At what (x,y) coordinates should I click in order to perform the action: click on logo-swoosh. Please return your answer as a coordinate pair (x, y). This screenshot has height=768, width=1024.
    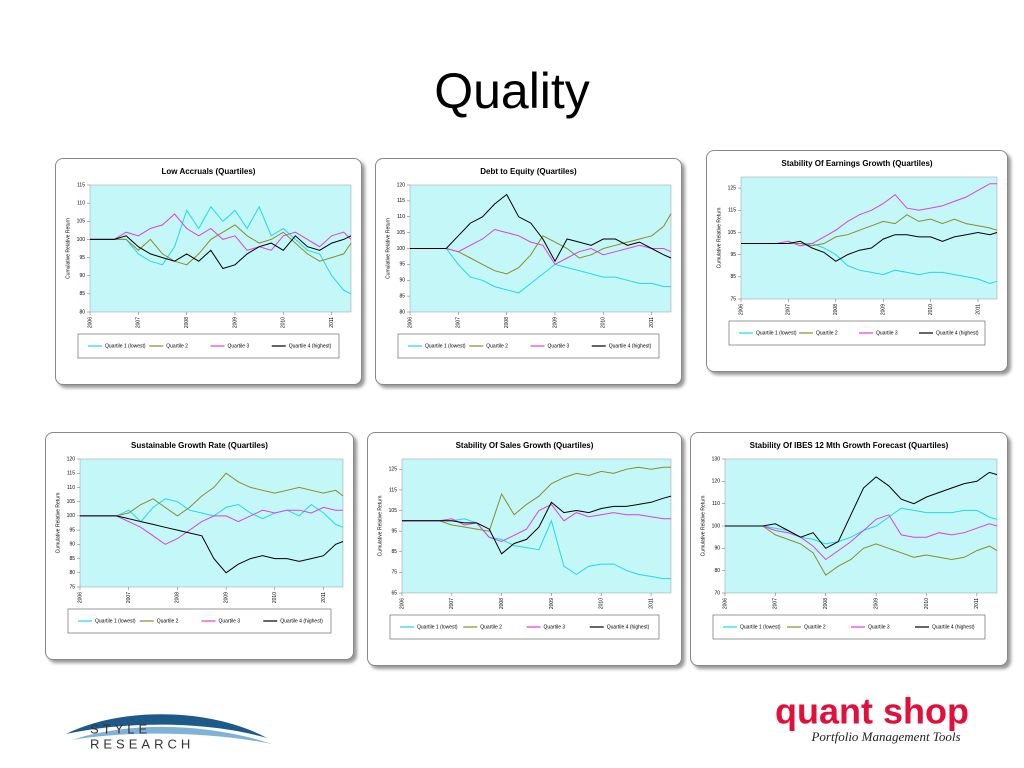
    Looking at the image, I should click on (172, 735).